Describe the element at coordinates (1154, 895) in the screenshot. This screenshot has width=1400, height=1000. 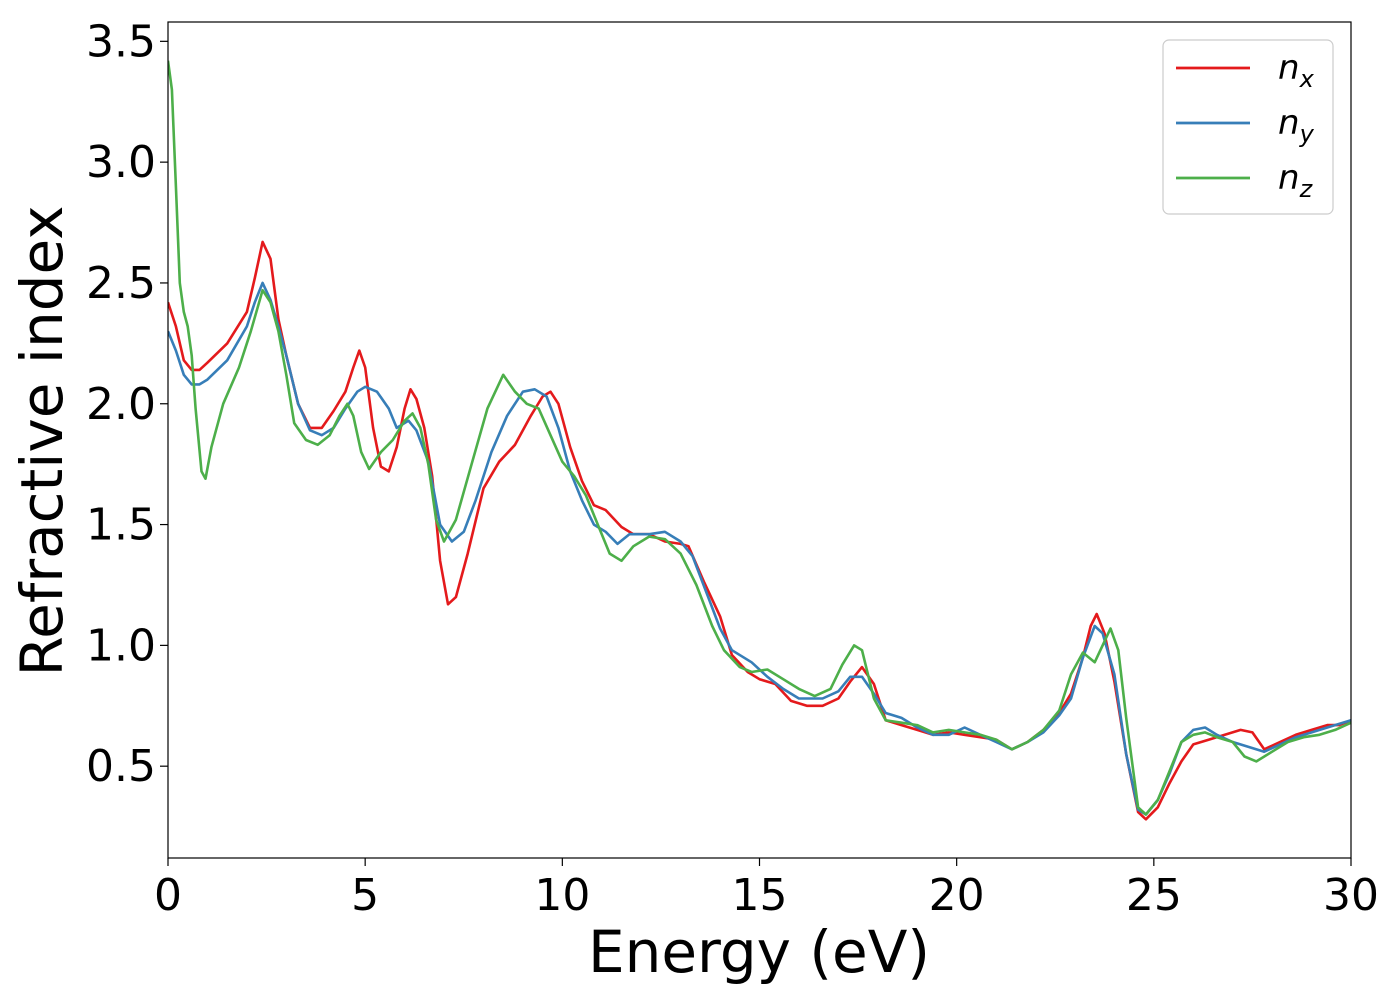
I see `x-tick-label: 25` at that location.